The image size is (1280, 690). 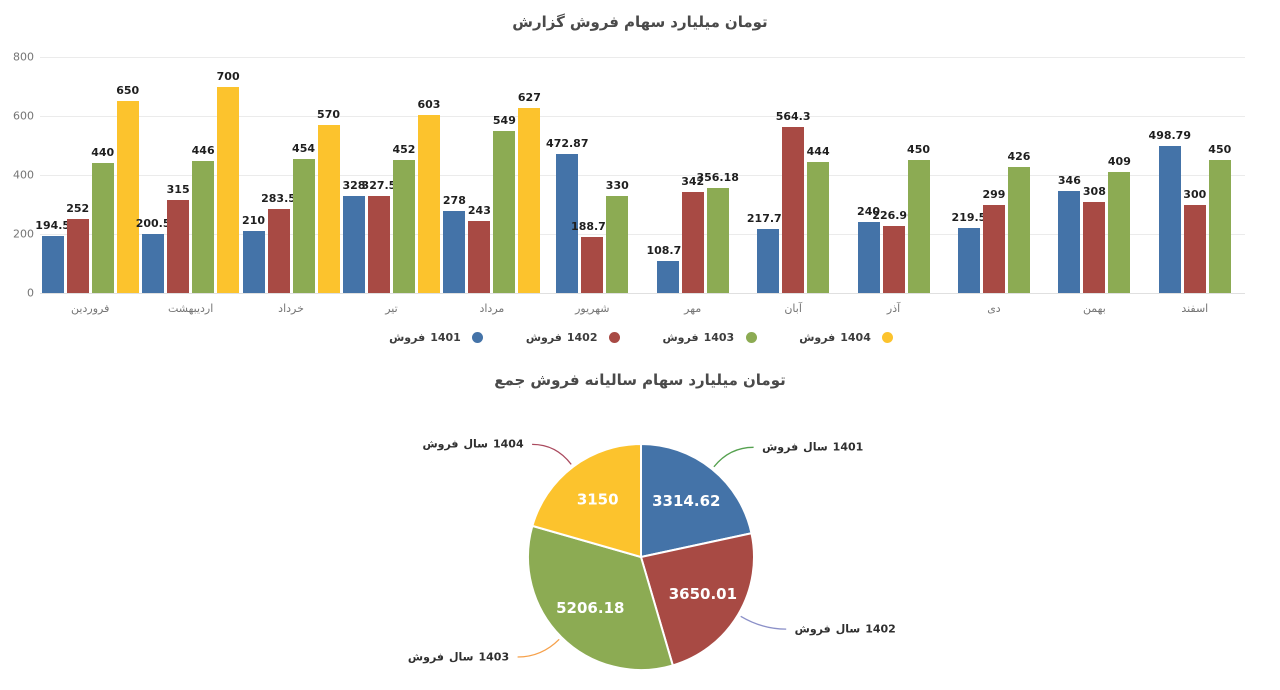 What do you see at coordinates (190, 308) in the screenshot?
I see `x-axis-label: اردیبهشت` at bounding box center [190, 308].